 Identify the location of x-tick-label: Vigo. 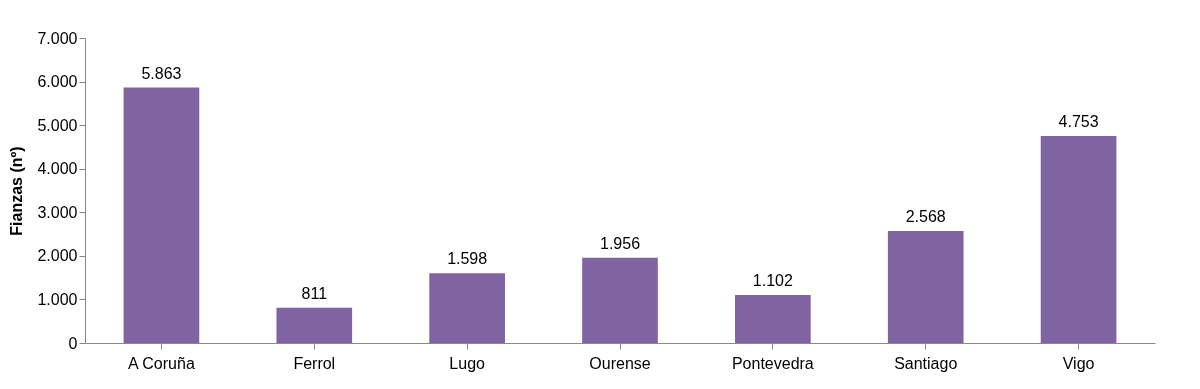
(1078, 363).